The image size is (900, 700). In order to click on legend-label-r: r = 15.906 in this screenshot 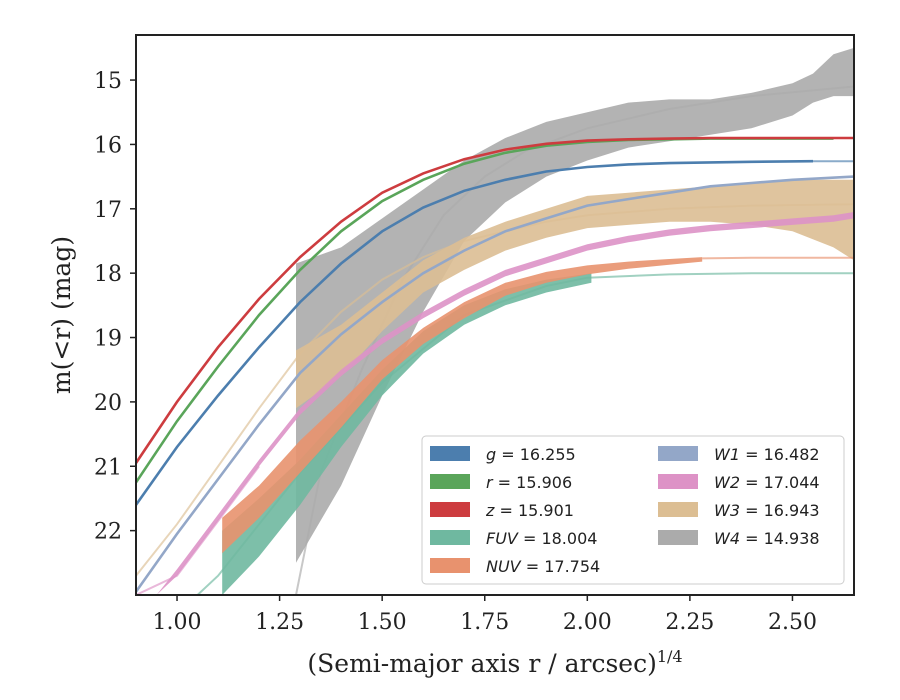, I will do `click(529, 482)`.